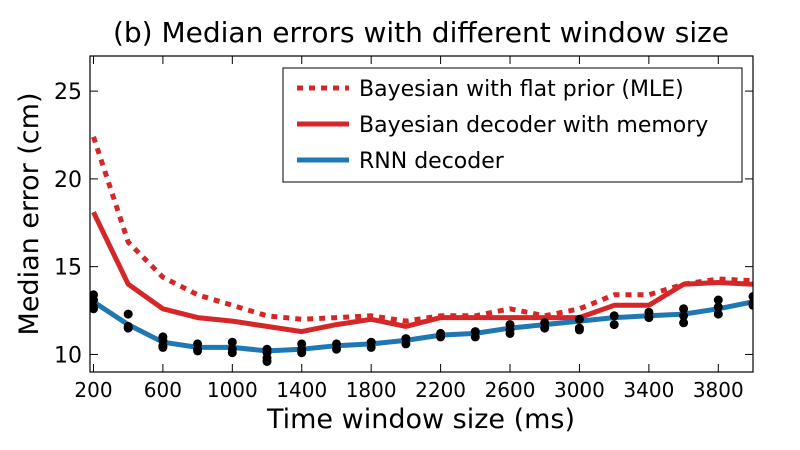 The height and width of the screenshot is (450, 800). Describe the element at coordinates (68, 92) in the screenshot. I see `y-tick-label: 25` at that location.